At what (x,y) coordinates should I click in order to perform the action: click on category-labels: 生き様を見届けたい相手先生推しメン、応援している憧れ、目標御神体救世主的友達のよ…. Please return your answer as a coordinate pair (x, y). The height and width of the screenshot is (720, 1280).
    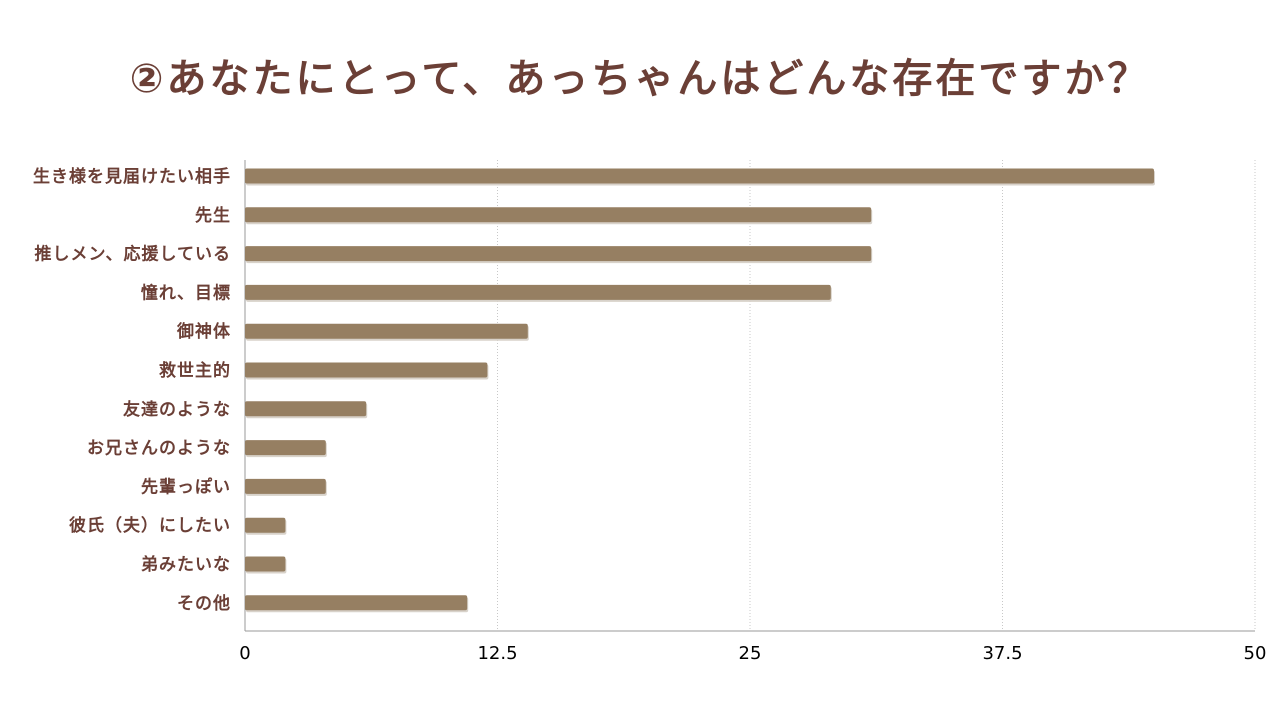
    Looking at the image, I should click on (132, 390).